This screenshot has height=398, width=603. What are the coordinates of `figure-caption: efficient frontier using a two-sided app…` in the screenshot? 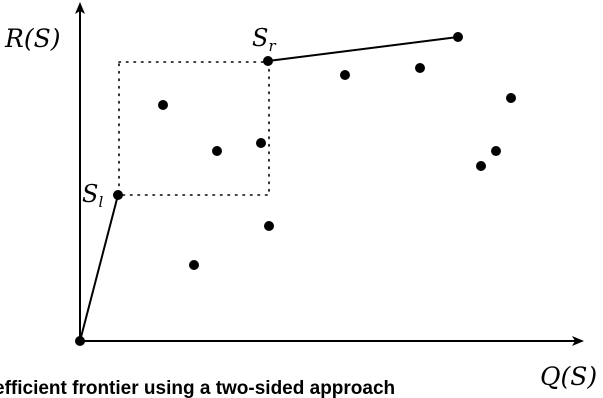 It's located at (197, 388).